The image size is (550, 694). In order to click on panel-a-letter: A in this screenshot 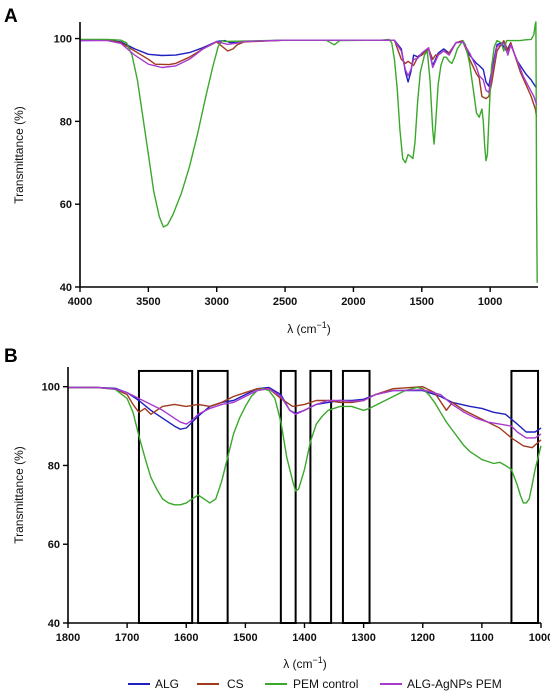, I will do `click(11, 16)`.